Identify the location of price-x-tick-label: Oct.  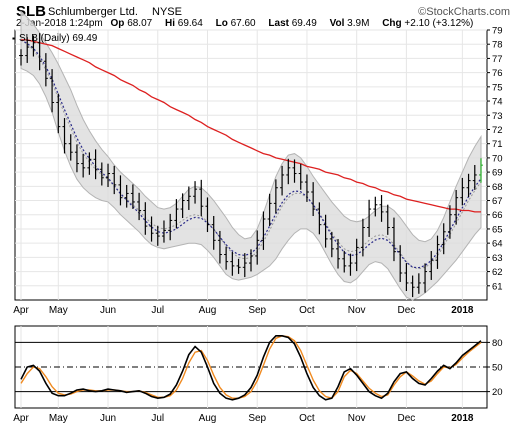
(307, 310).